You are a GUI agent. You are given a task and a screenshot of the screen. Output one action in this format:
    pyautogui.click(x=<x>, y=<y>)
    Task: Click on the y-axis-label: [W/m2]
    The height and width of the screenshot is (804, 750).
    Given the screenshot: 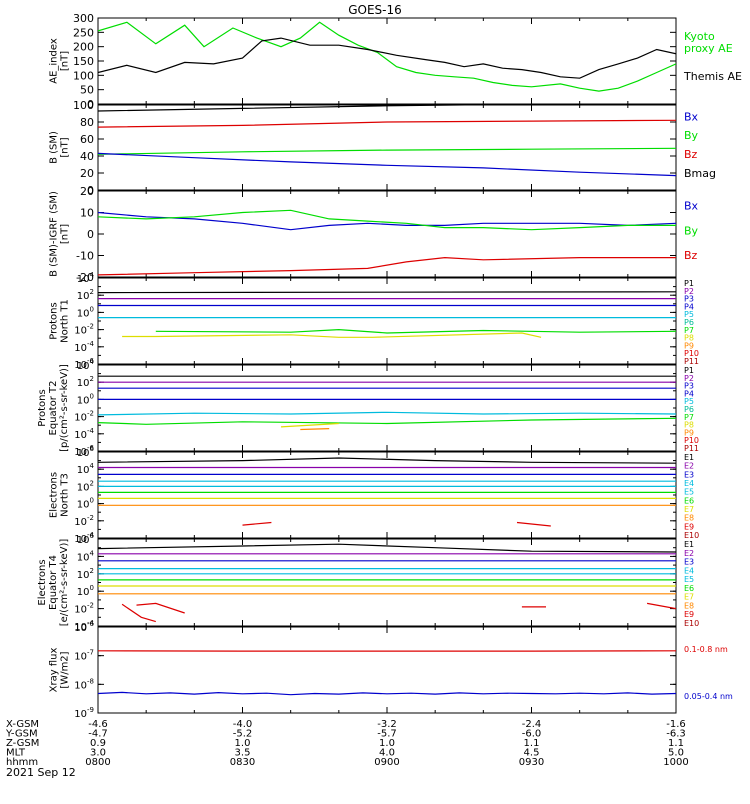 What is the action you would take?
    pyautogui.click(x=65, y=669)
    